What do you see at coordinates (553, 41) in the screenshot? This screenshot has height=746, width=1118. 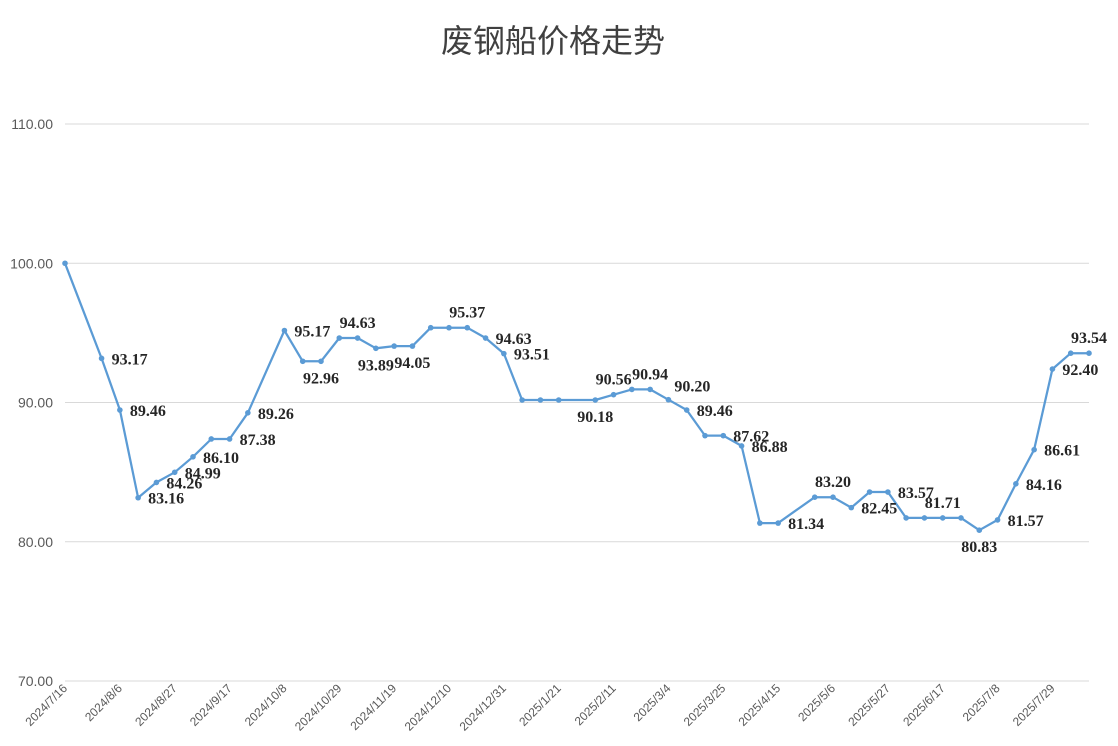 I see `chart-title: 废钢船价格走势` at bounding box center [553, 41].